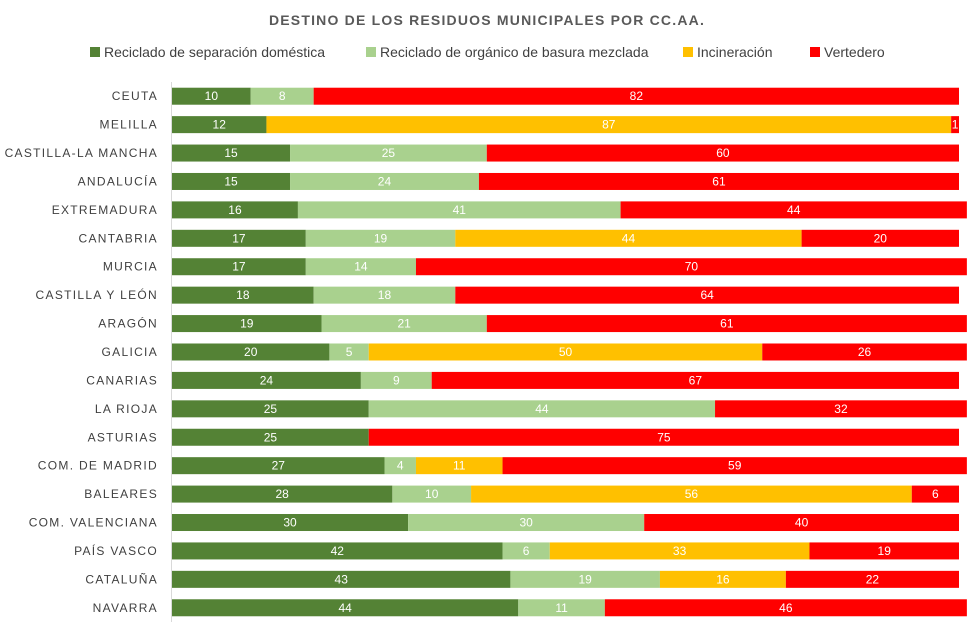  What do you see at coordinates (130, 352) in the screenshot?
I see `category-label-galicia: GALICIA` at bounding box center [130, 352].